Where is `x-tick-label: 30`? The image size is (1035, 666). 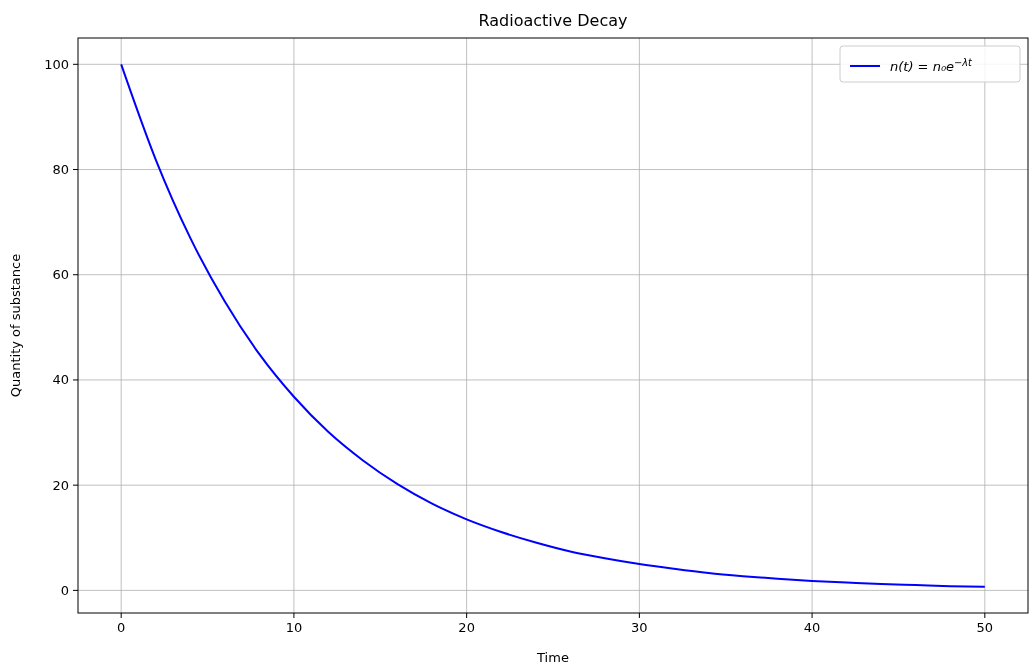 x-tick-label: 30 is located at coordinates (639, 627).